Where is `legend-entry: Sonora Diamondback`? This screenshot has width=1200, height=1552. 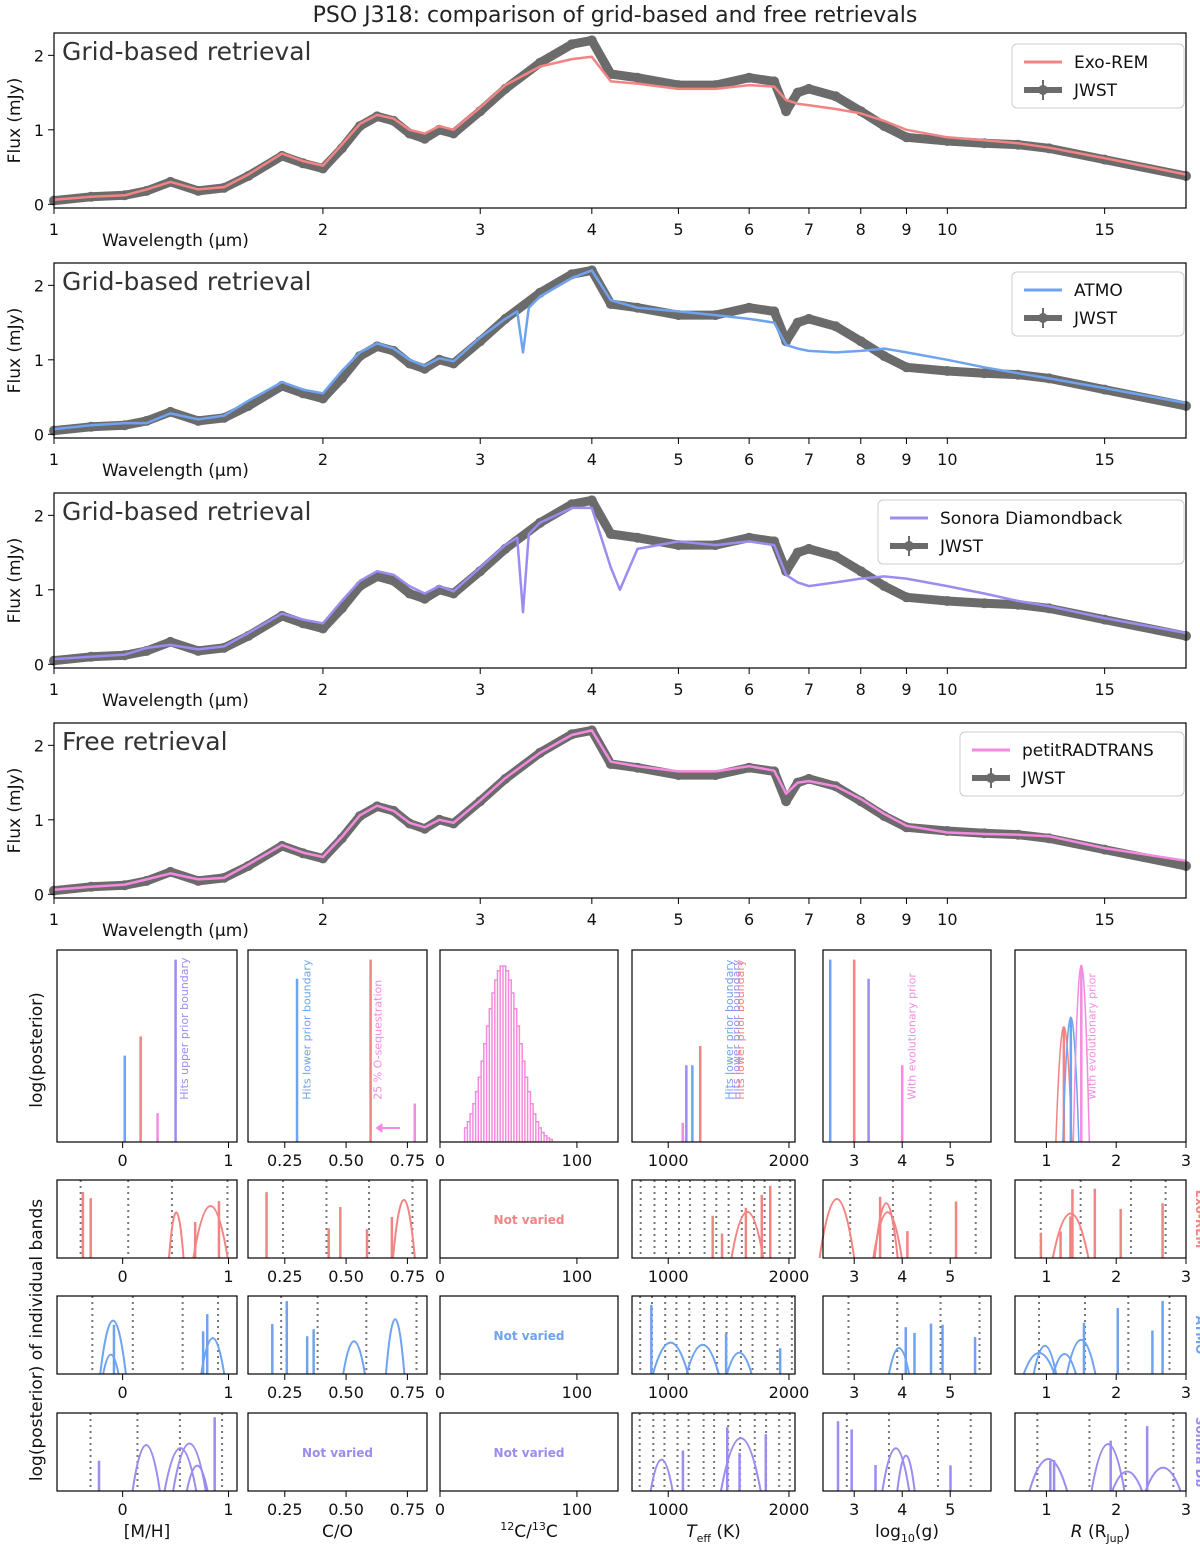
legend-entry: Sonora Diamondback is located at coordinates (1031, 519).